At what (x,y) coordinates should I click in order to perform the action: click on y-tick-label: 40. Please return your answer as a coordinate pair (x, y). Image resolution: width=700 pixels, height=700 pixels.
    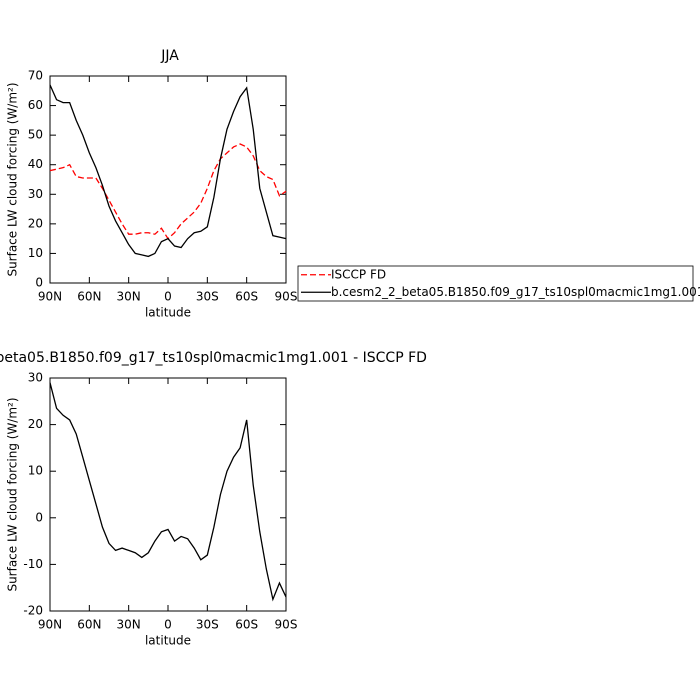
    Looking at the image, I should click on (35, 164).